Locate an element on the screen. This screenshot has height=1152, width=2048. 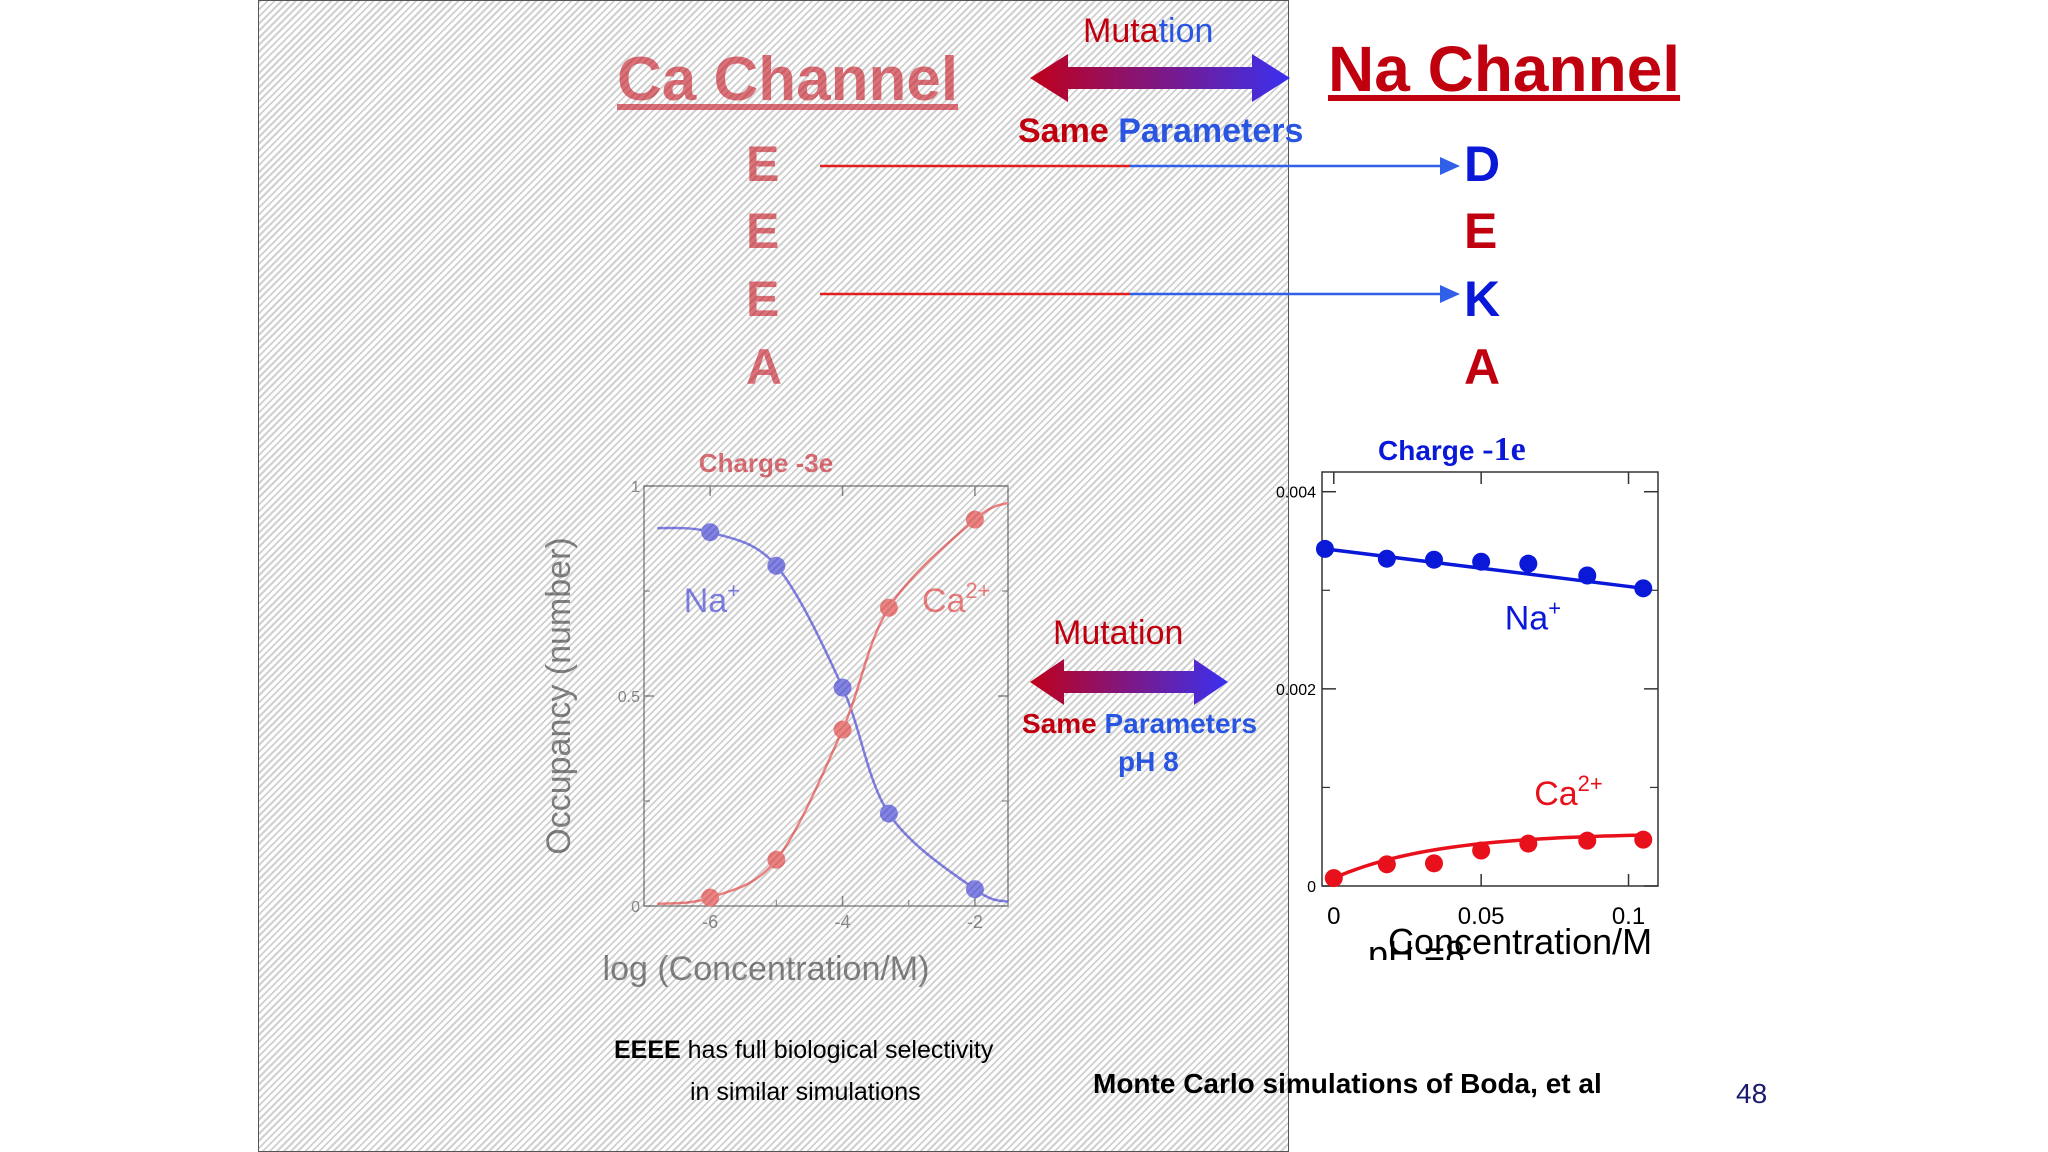
eeee-bold: EEEE is located at coordinates (647, 1050).